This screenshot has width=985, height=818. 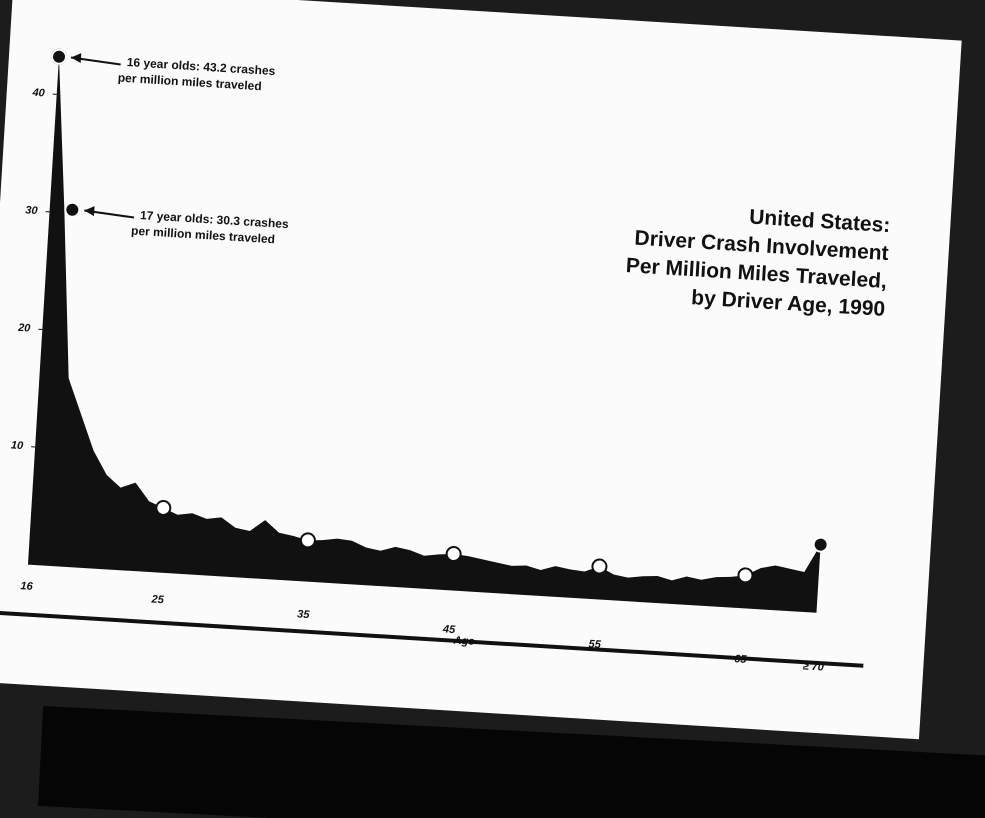 I want to click on y-tick-label: 30, so click(x=32, y=210).